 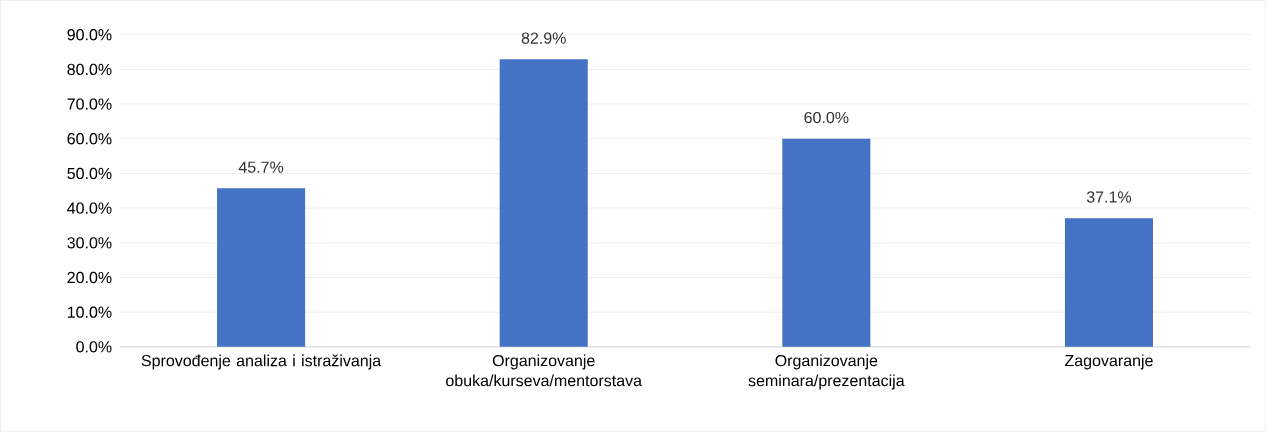 What do you see at coordinates (89, 312) in the screenshot?
I see `y-tick-label: 10.0%` at bounding box center [89, 312].